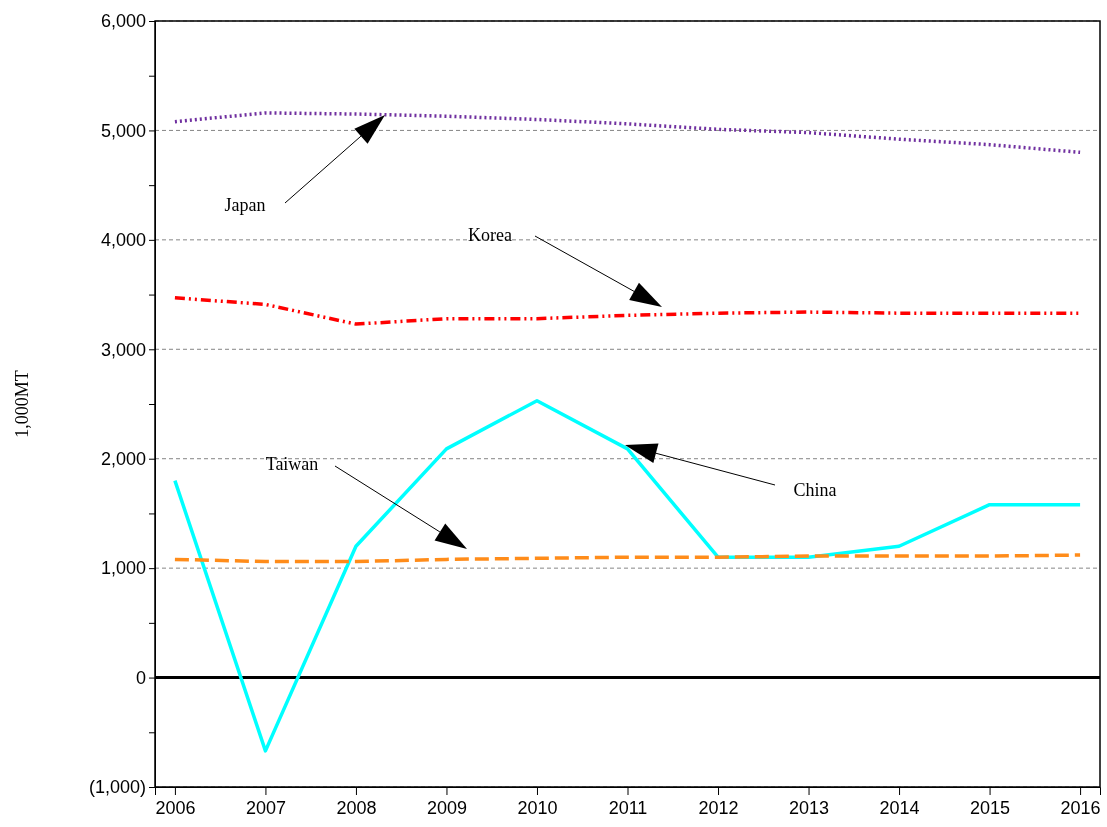 Image resolution: width=1107 pixels, height=827 pixels. I want to click on y-tick-label: (1,000), so click(117, 787).